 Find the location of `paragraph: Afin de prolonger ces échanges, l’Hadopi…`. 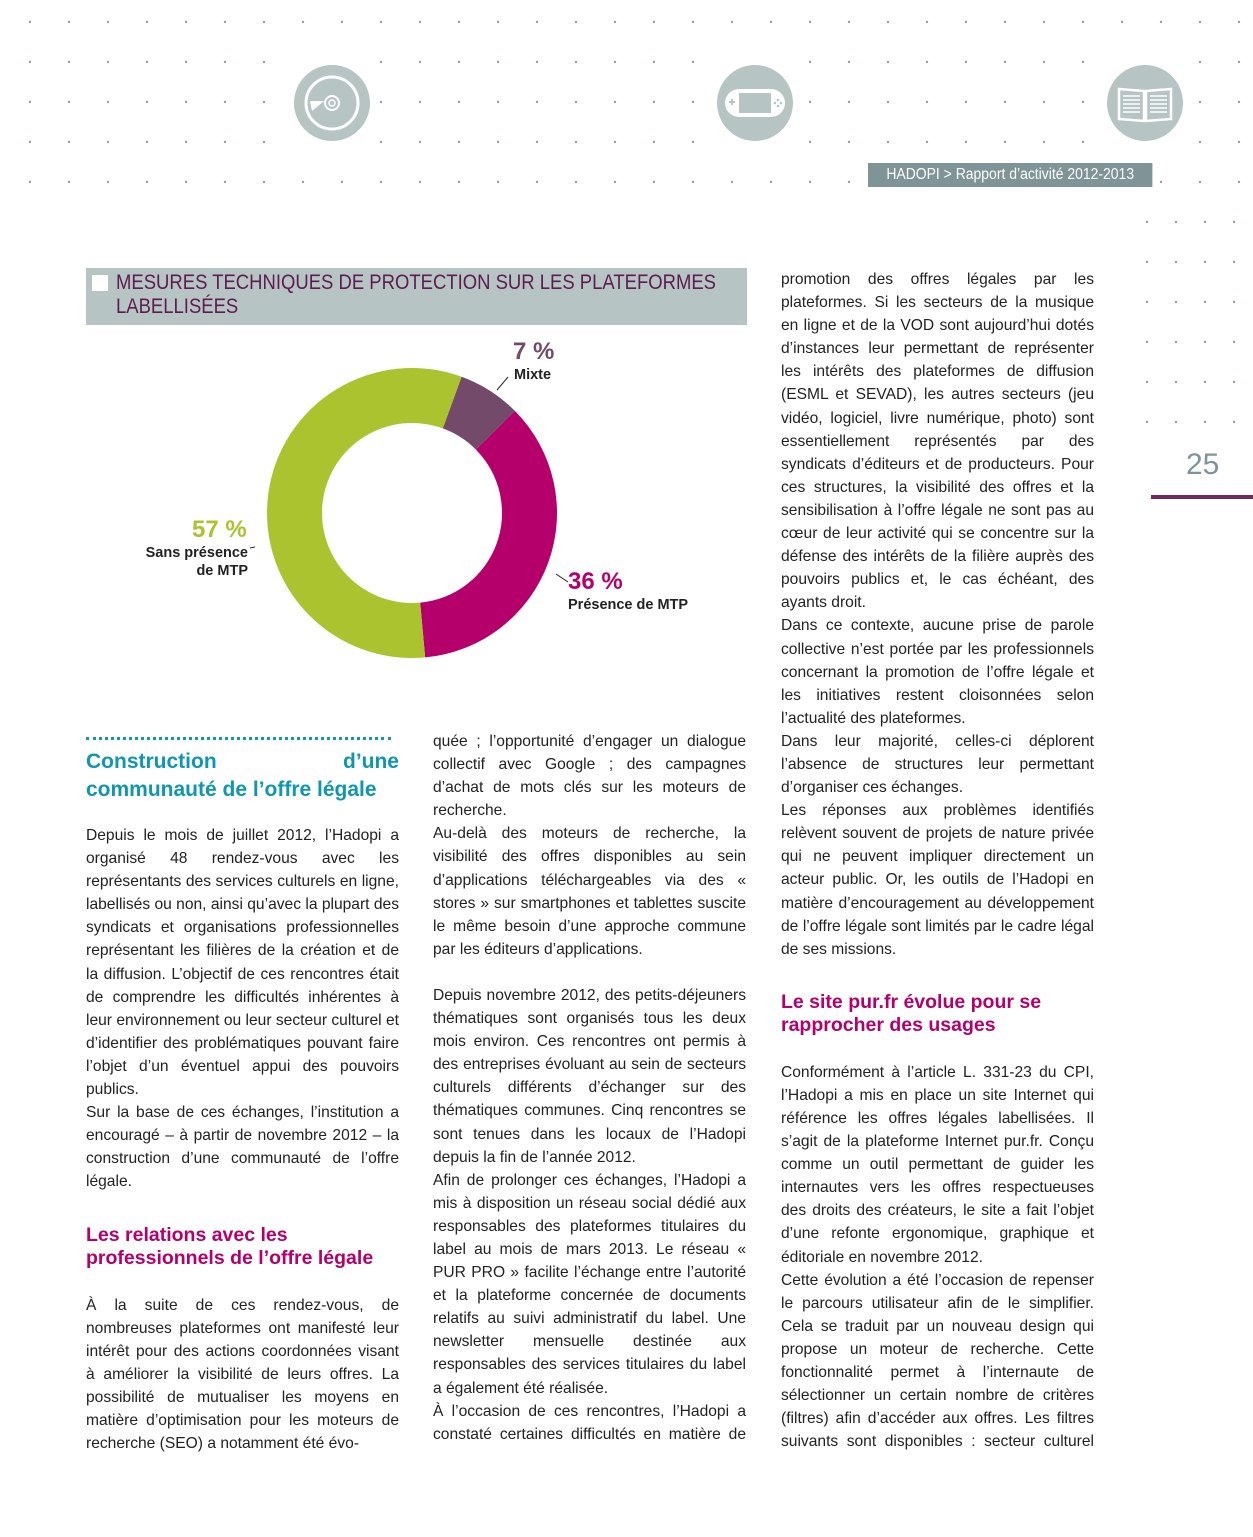

paragraph: Afin de prolonger ces échanges, l’Hadopi… is located at coordinates (589, 1284).